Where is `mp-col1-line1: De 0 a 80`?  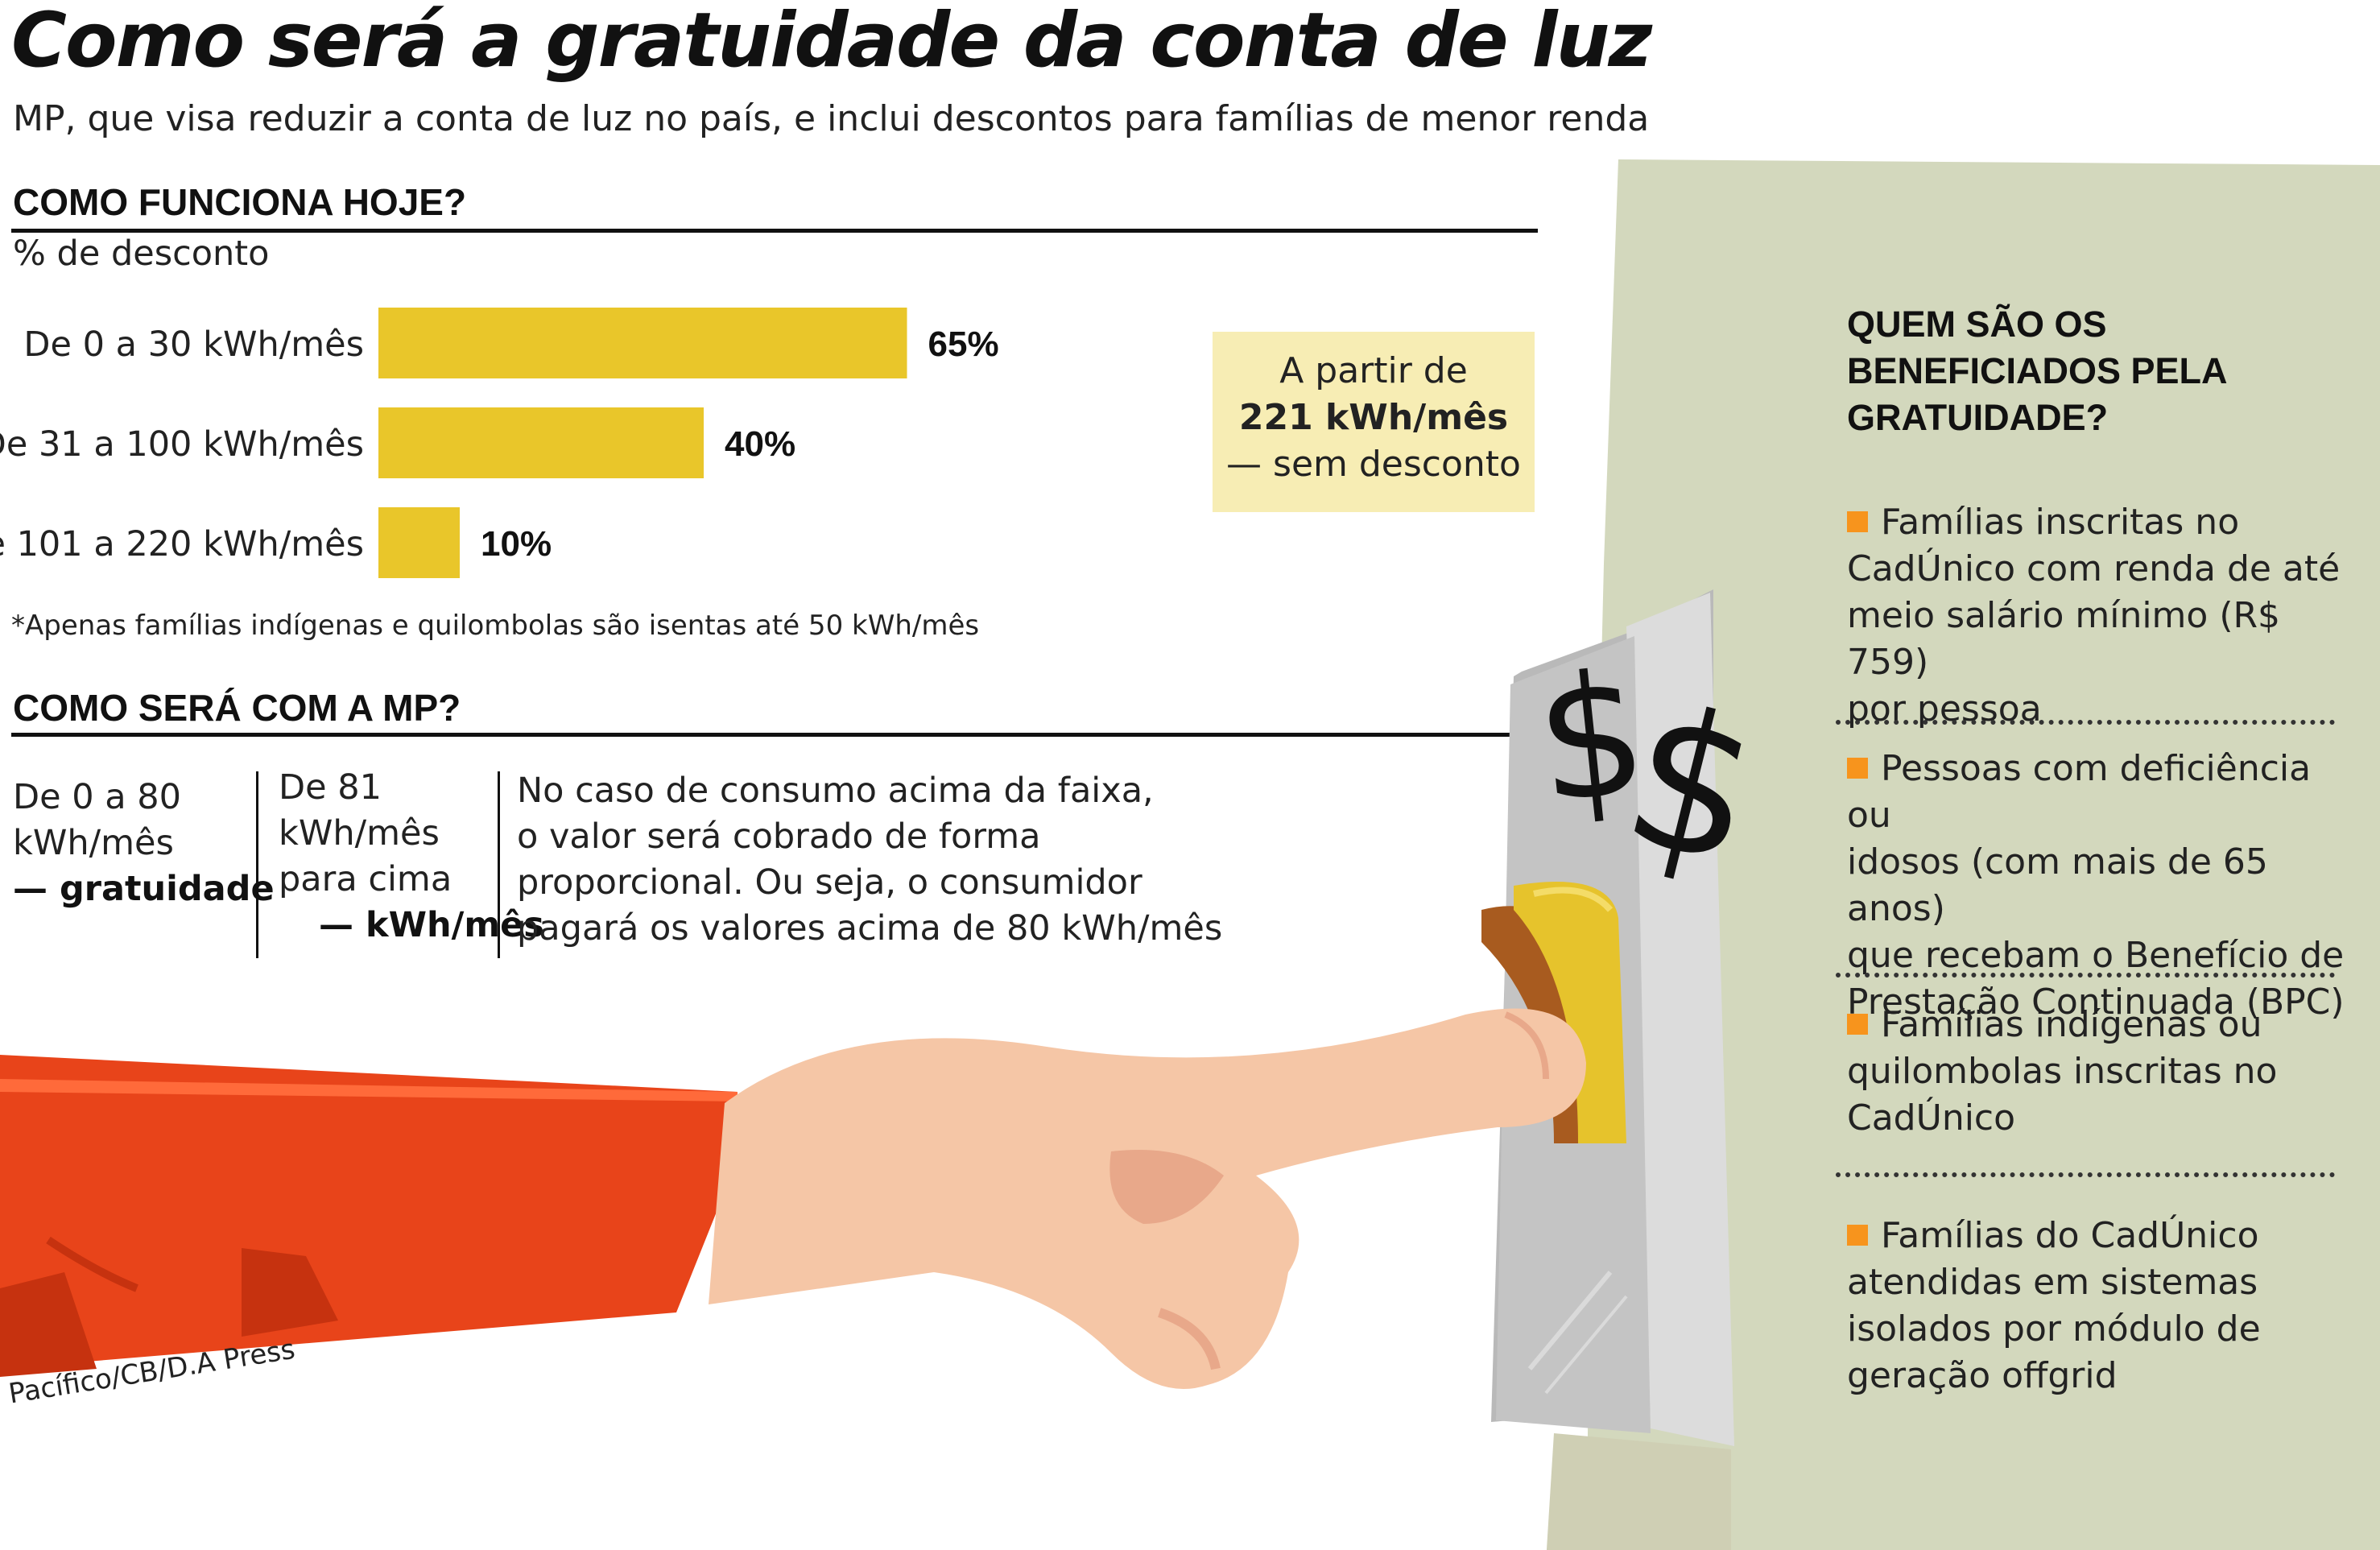 mp-col1-line1: De 0 a 80 is located at coordinates (97, 797).